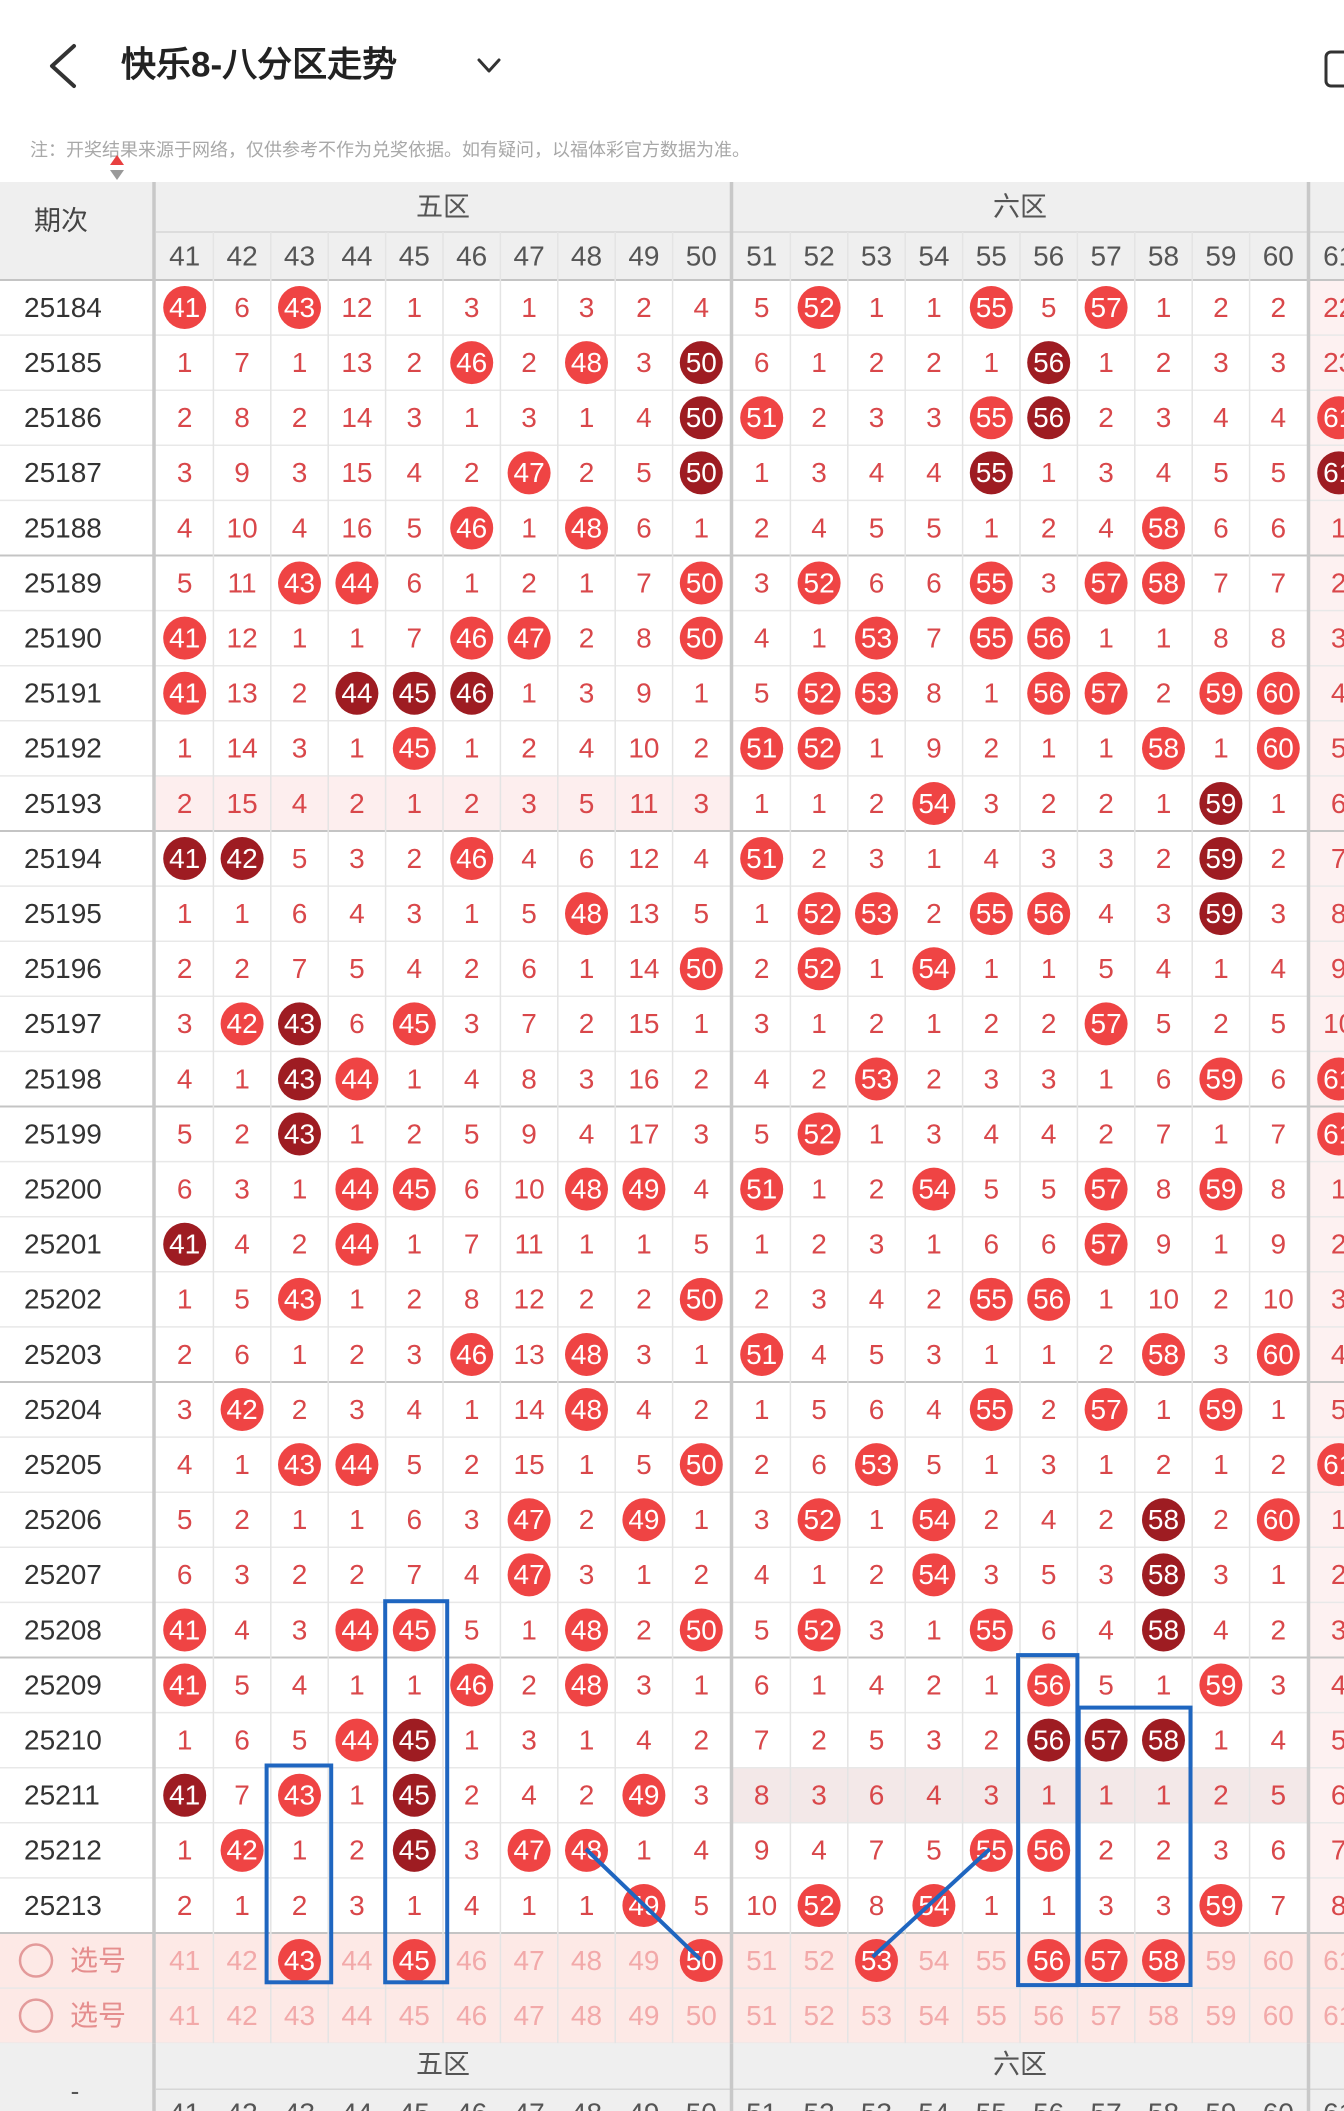 Image resolution: width=1344 pixels, height=2111 pixels. What do you see at coordinates (63, 307) in the screenshot?
I see `issue-number: 25184` at bounding box center [63, 307].